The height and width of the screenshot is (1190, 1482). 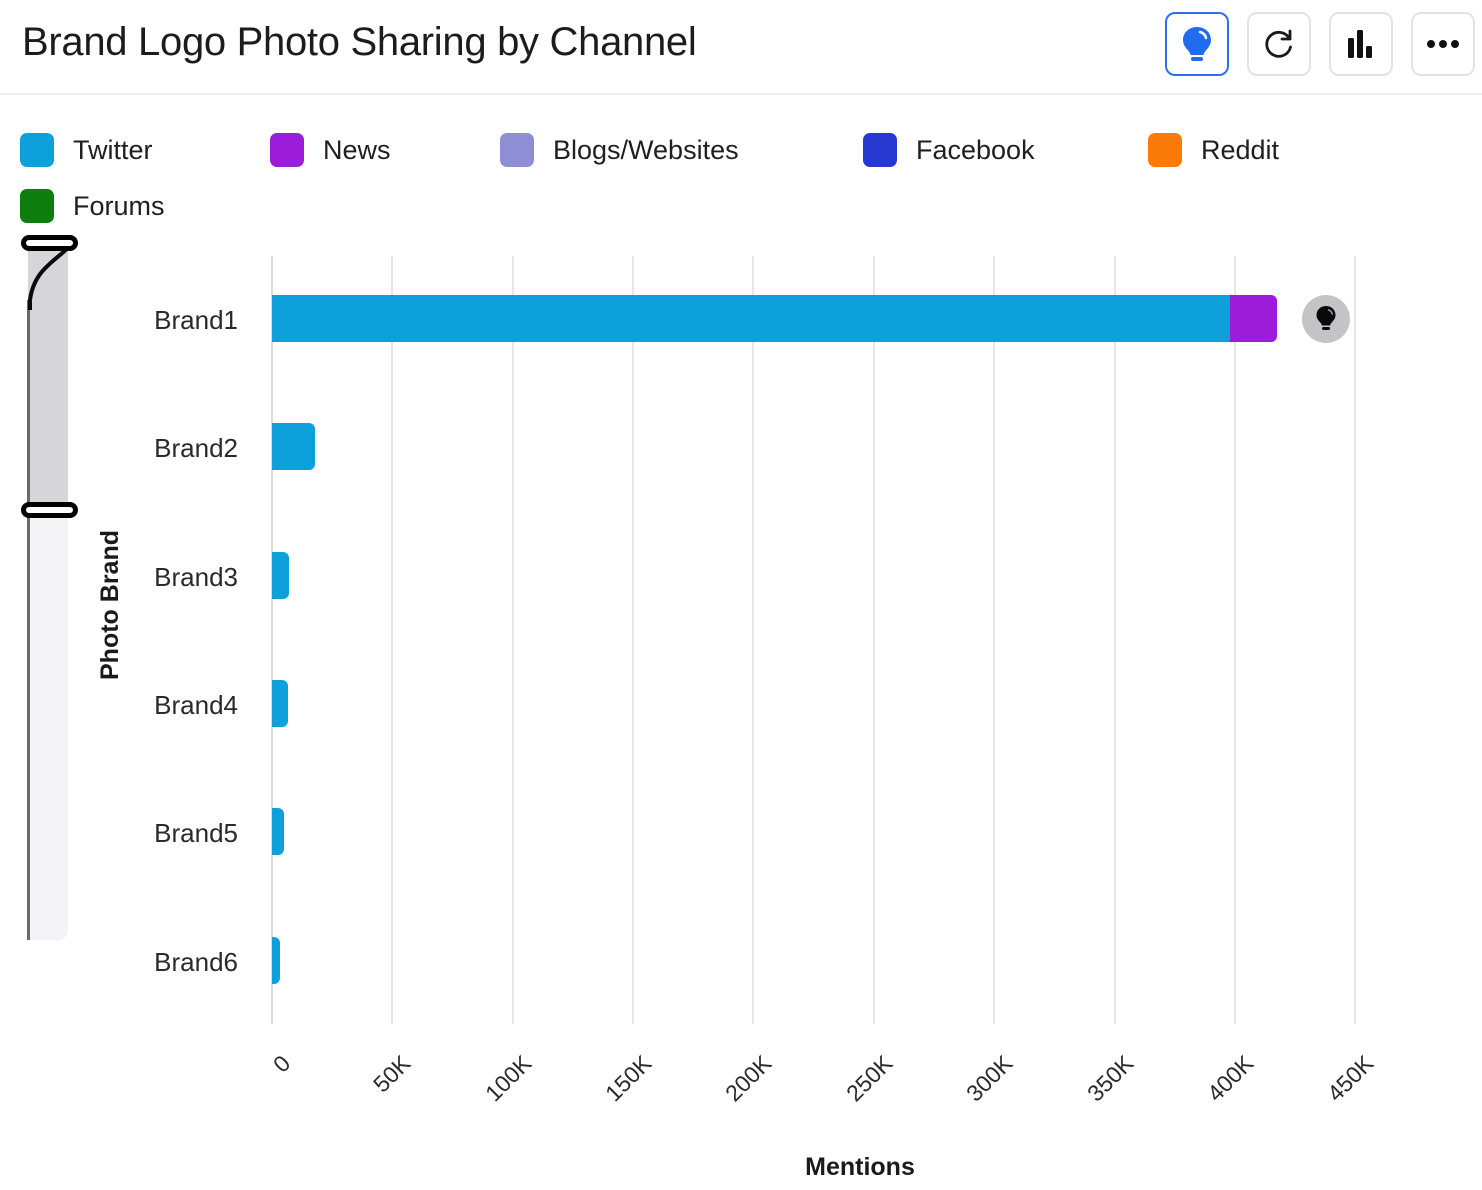 I want to click on x-tick-label: 0, so click(x=281, y=1064).